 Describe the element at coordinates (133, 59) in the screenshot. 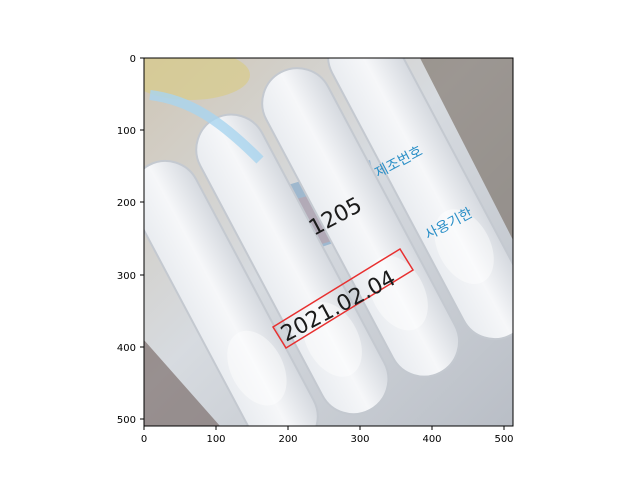

I see `y-tick-label: 0` at that location.